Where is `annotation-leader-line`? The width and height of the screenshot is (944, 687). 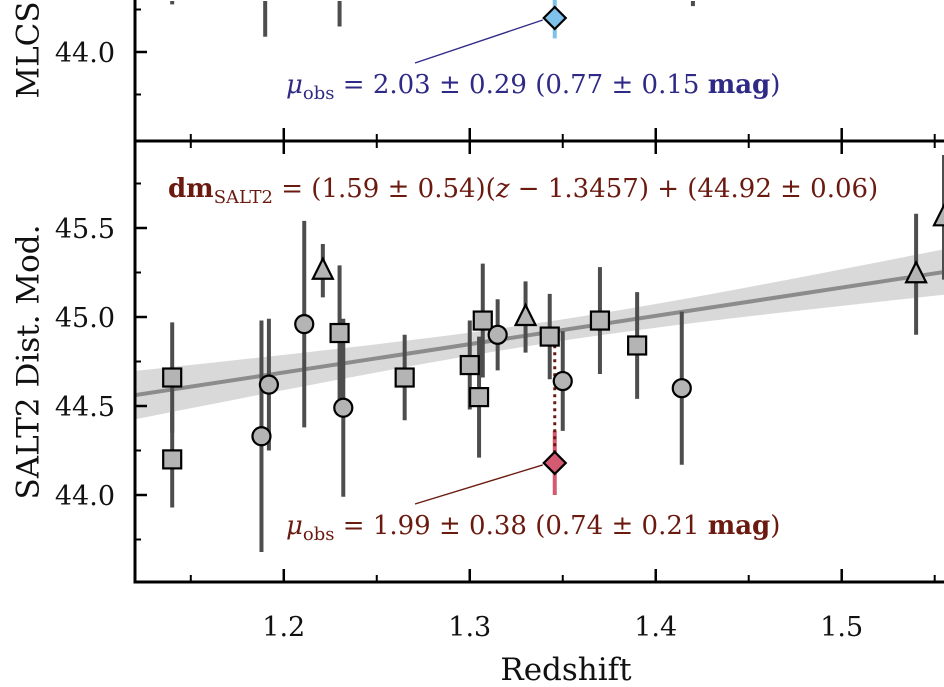
annotation-leader-line is located at coordinates (478, 484).